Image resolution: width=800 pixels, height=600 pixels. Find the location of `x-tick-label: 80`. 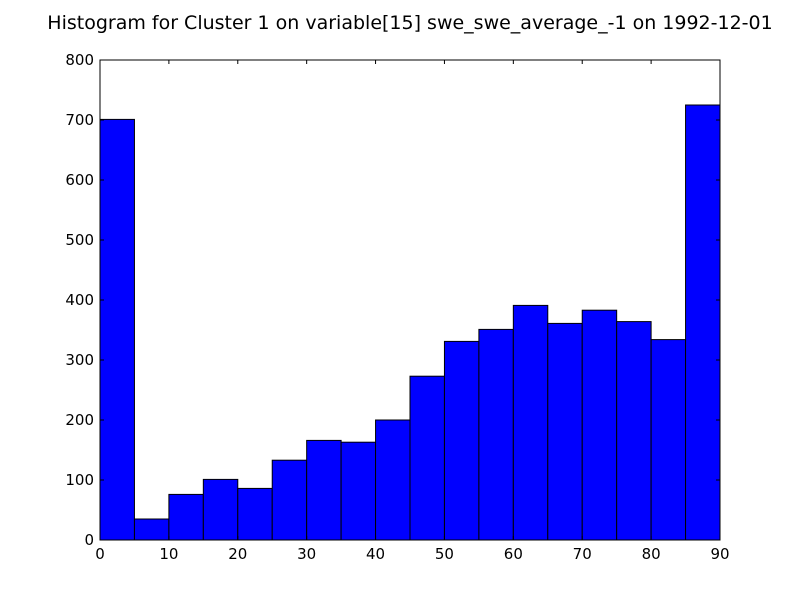

x-tick-label: 80 is located at coordinates (651, 554).